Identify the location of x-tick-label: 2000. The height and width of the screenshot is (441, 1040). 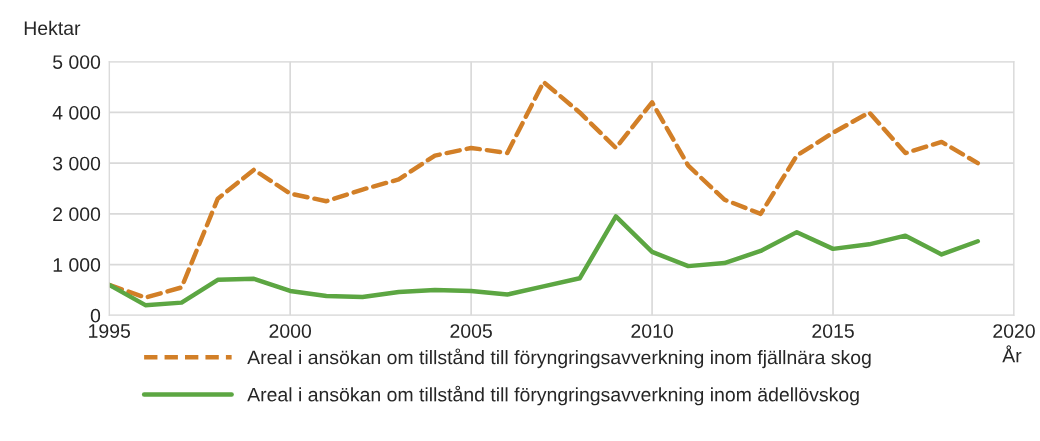
(290, 331).